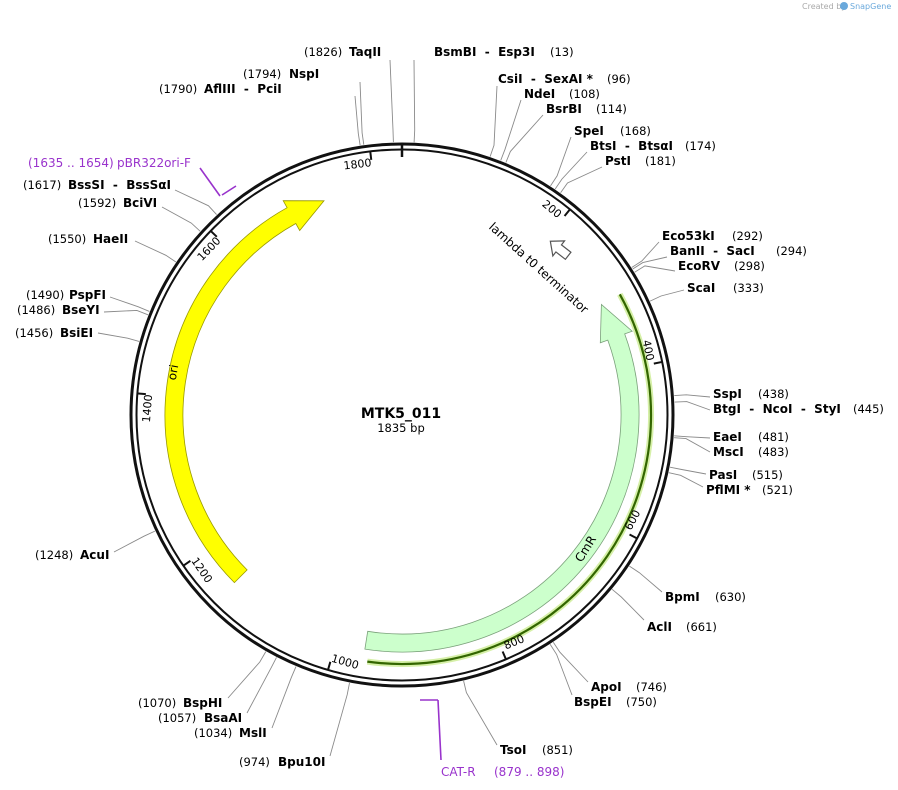 Image resolution: width=898 pixels, height=790 pixels. Describe the element at coordinates (42, 185) in the screenshot. I see `site-position: (1617)` at that location.